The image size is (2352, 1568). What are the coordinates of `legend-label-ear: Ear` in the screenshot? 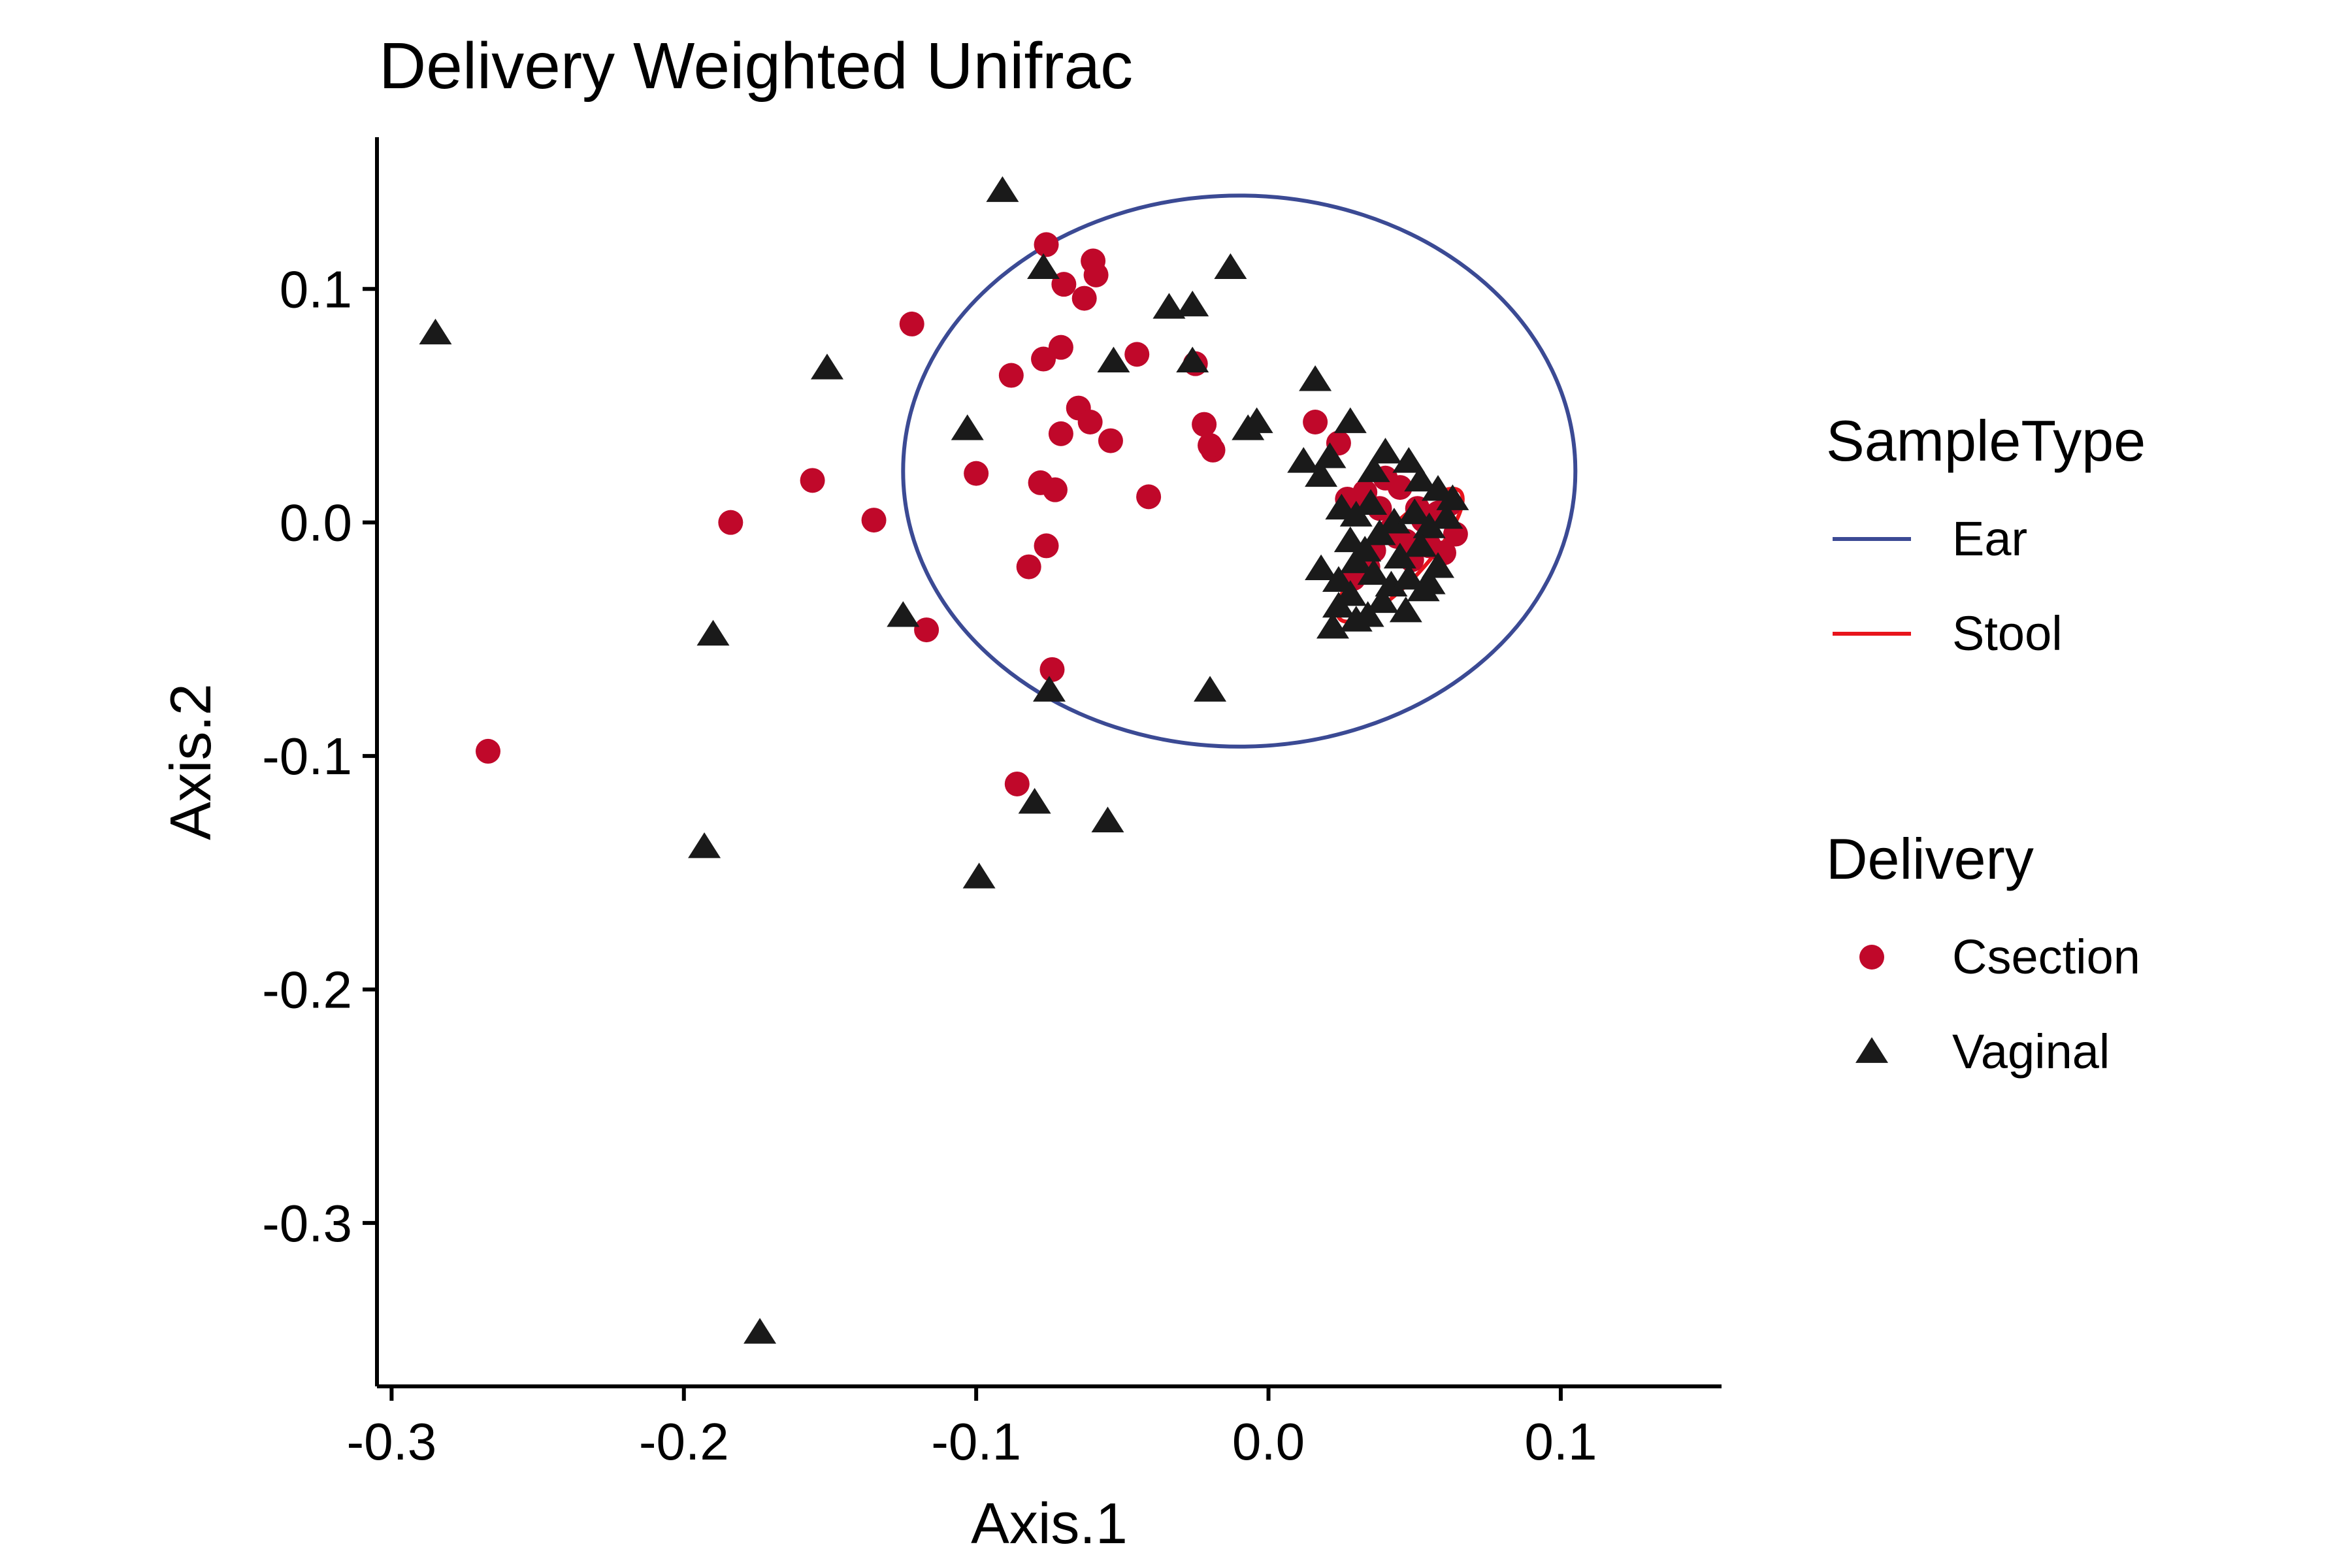 It's located at (1989, 539).